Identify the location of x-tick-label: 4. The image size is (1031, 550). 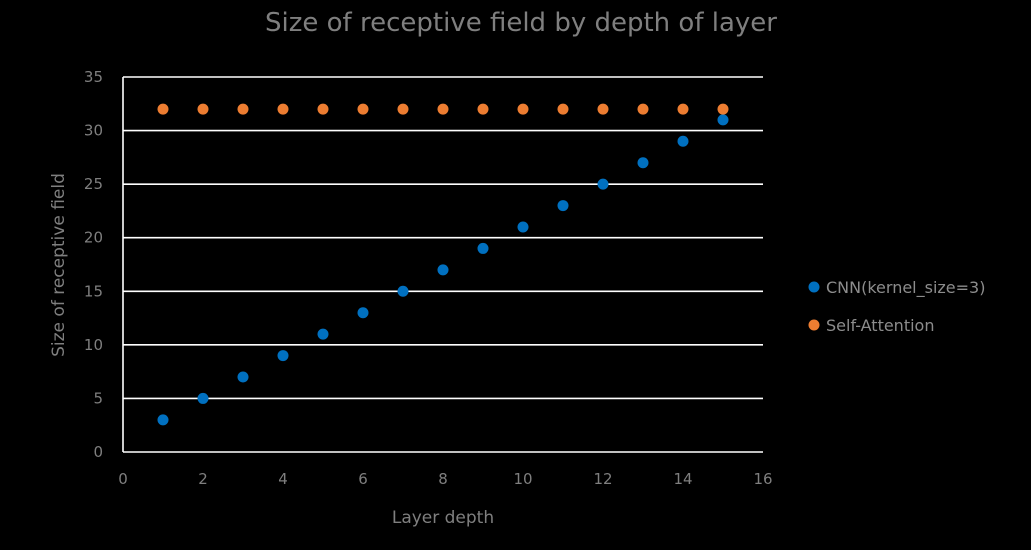
(283, 479).